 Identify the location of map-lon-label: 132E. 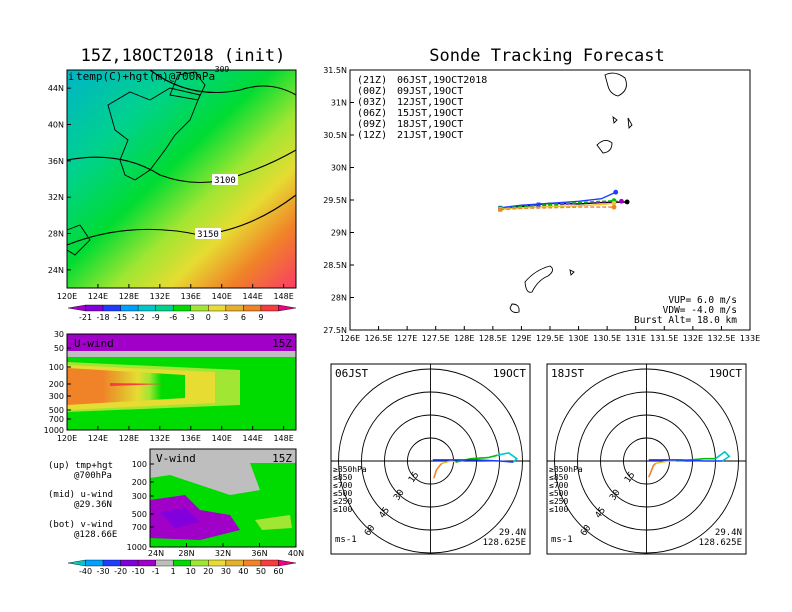
(160, 296).